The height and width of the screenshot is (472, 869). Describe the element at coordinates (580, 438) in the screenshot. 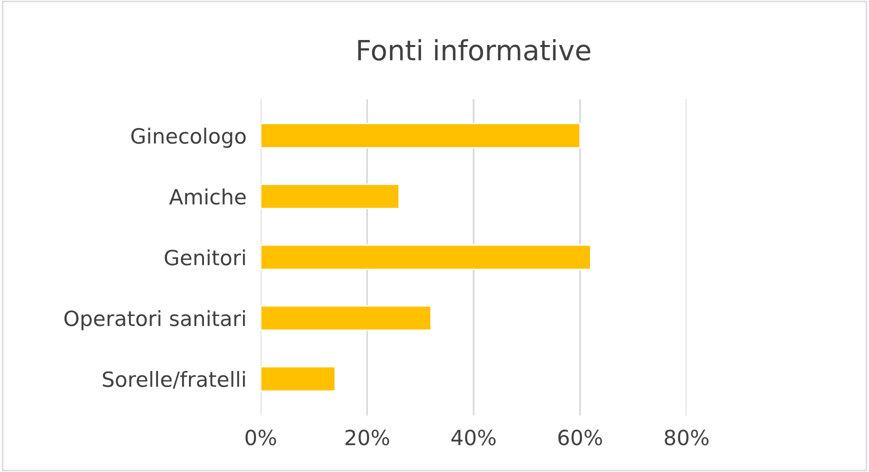

I see `x-tick-label: 60%` at that location.